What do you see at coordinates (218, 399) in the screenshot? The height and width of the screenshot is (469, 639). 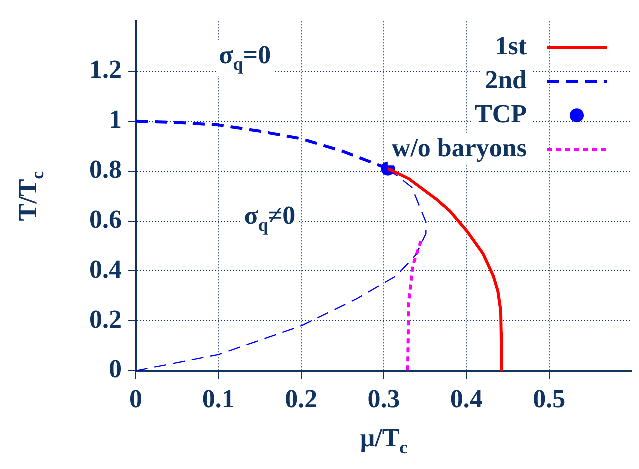 I see `x-tick-label: 0.1` at bounding box center [218, 399].